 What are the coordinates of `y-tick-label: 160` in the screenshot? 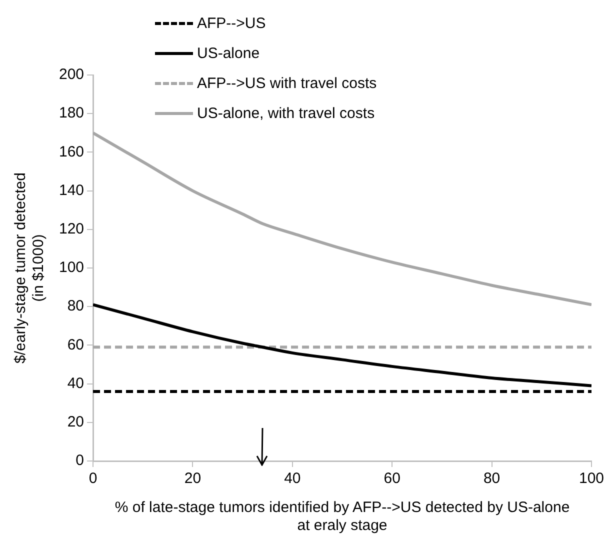 It's located at (71, 151).